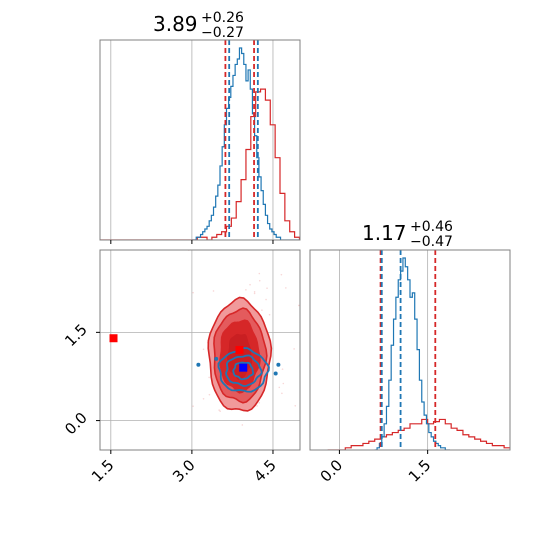 The width and height of the screenshot is (550, 550). Describe the element at coordinates (76, 335) in the screenshot. I see `joint-y-tick-label-1: 1.5` at that location.